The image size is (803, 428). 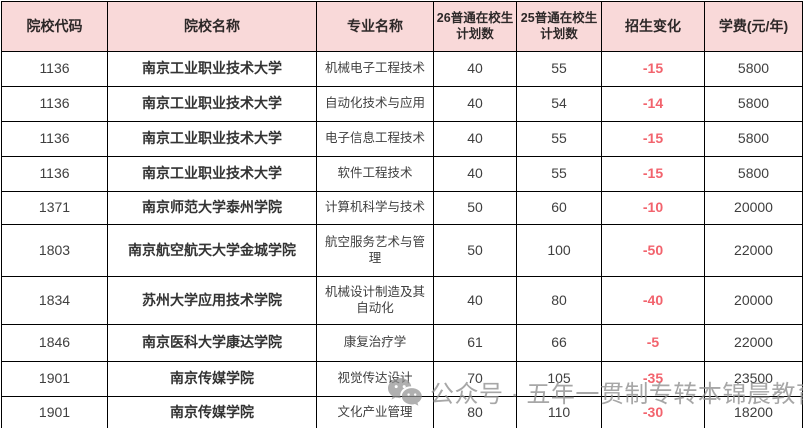 What do you see at coordinates (559, 104) in the screenshot?
I see `cell-plan-25: 54` at bounding box center [559, 104].